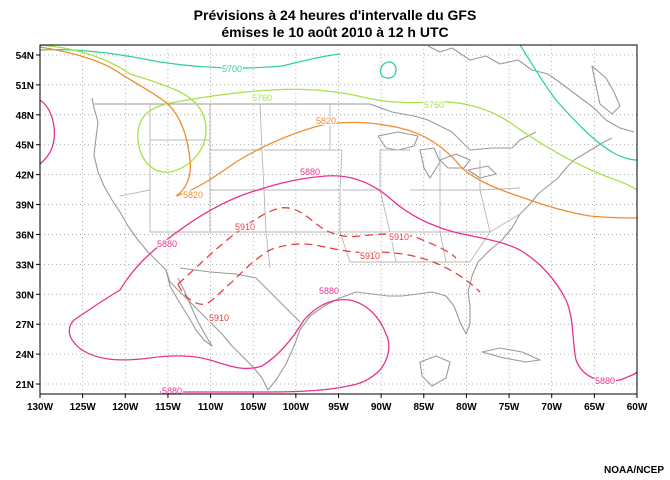 This screenshot has width=670, height=480. I want to click on lat-tick-label: 51N, so click(25, 86).